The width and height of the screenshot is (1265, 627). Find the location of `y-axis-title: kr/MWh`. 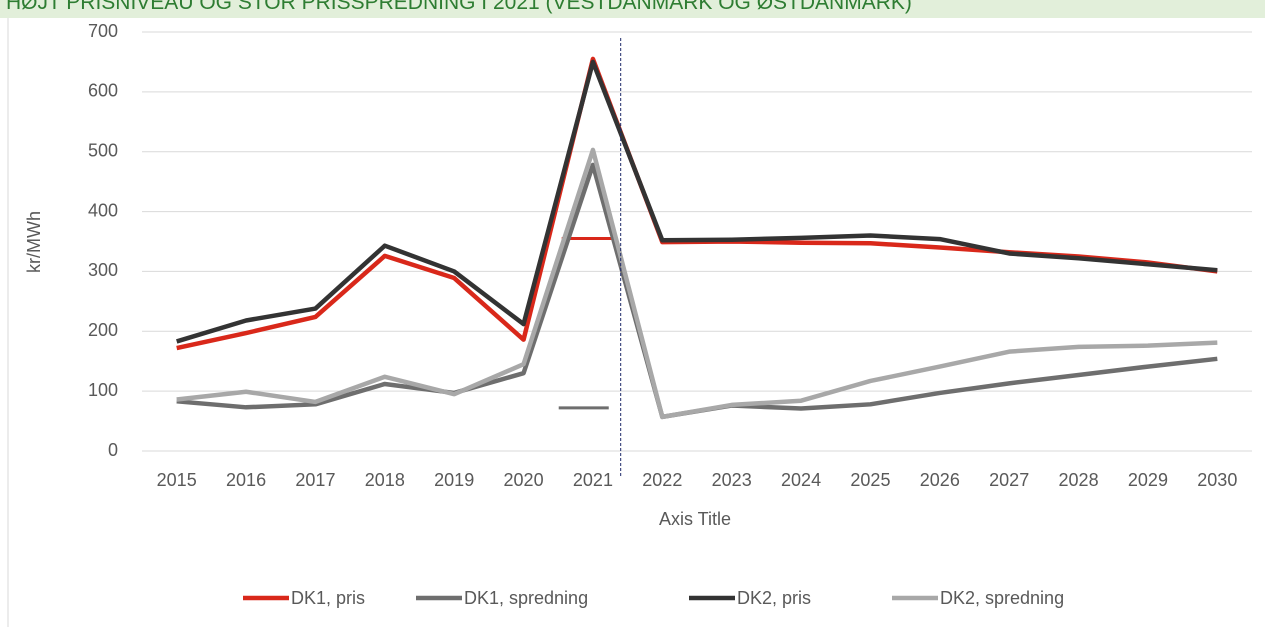

y-axis-title: kr/MWh is located at coordinates (34, 242).